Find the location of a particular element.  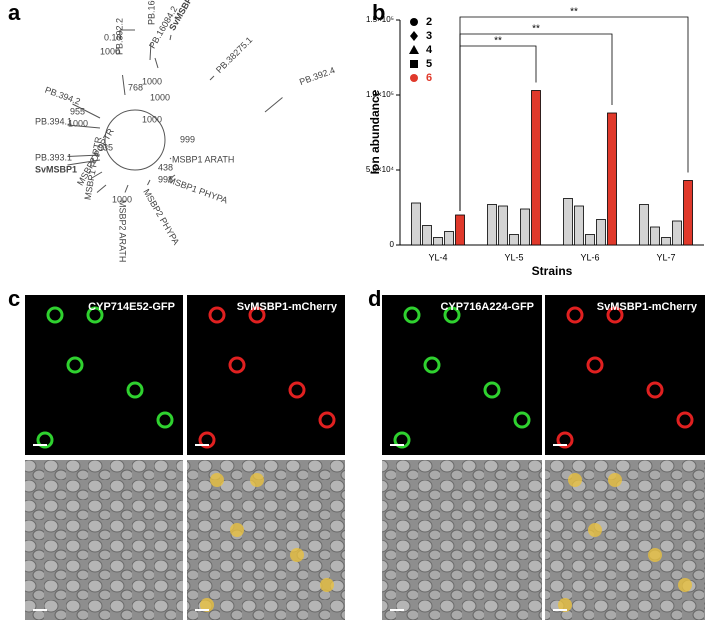

leaf-label: PB.392.2 is located at coordinates (119, 36).